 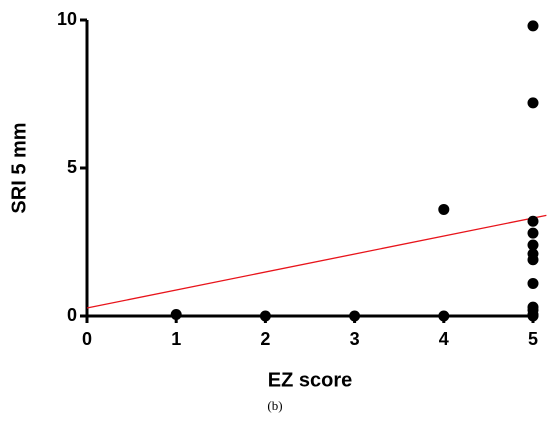 What do you see at coordinates (533, 339) in the screenshot?
I see `x-tick-label: 5` at bounding box center [533, 339].